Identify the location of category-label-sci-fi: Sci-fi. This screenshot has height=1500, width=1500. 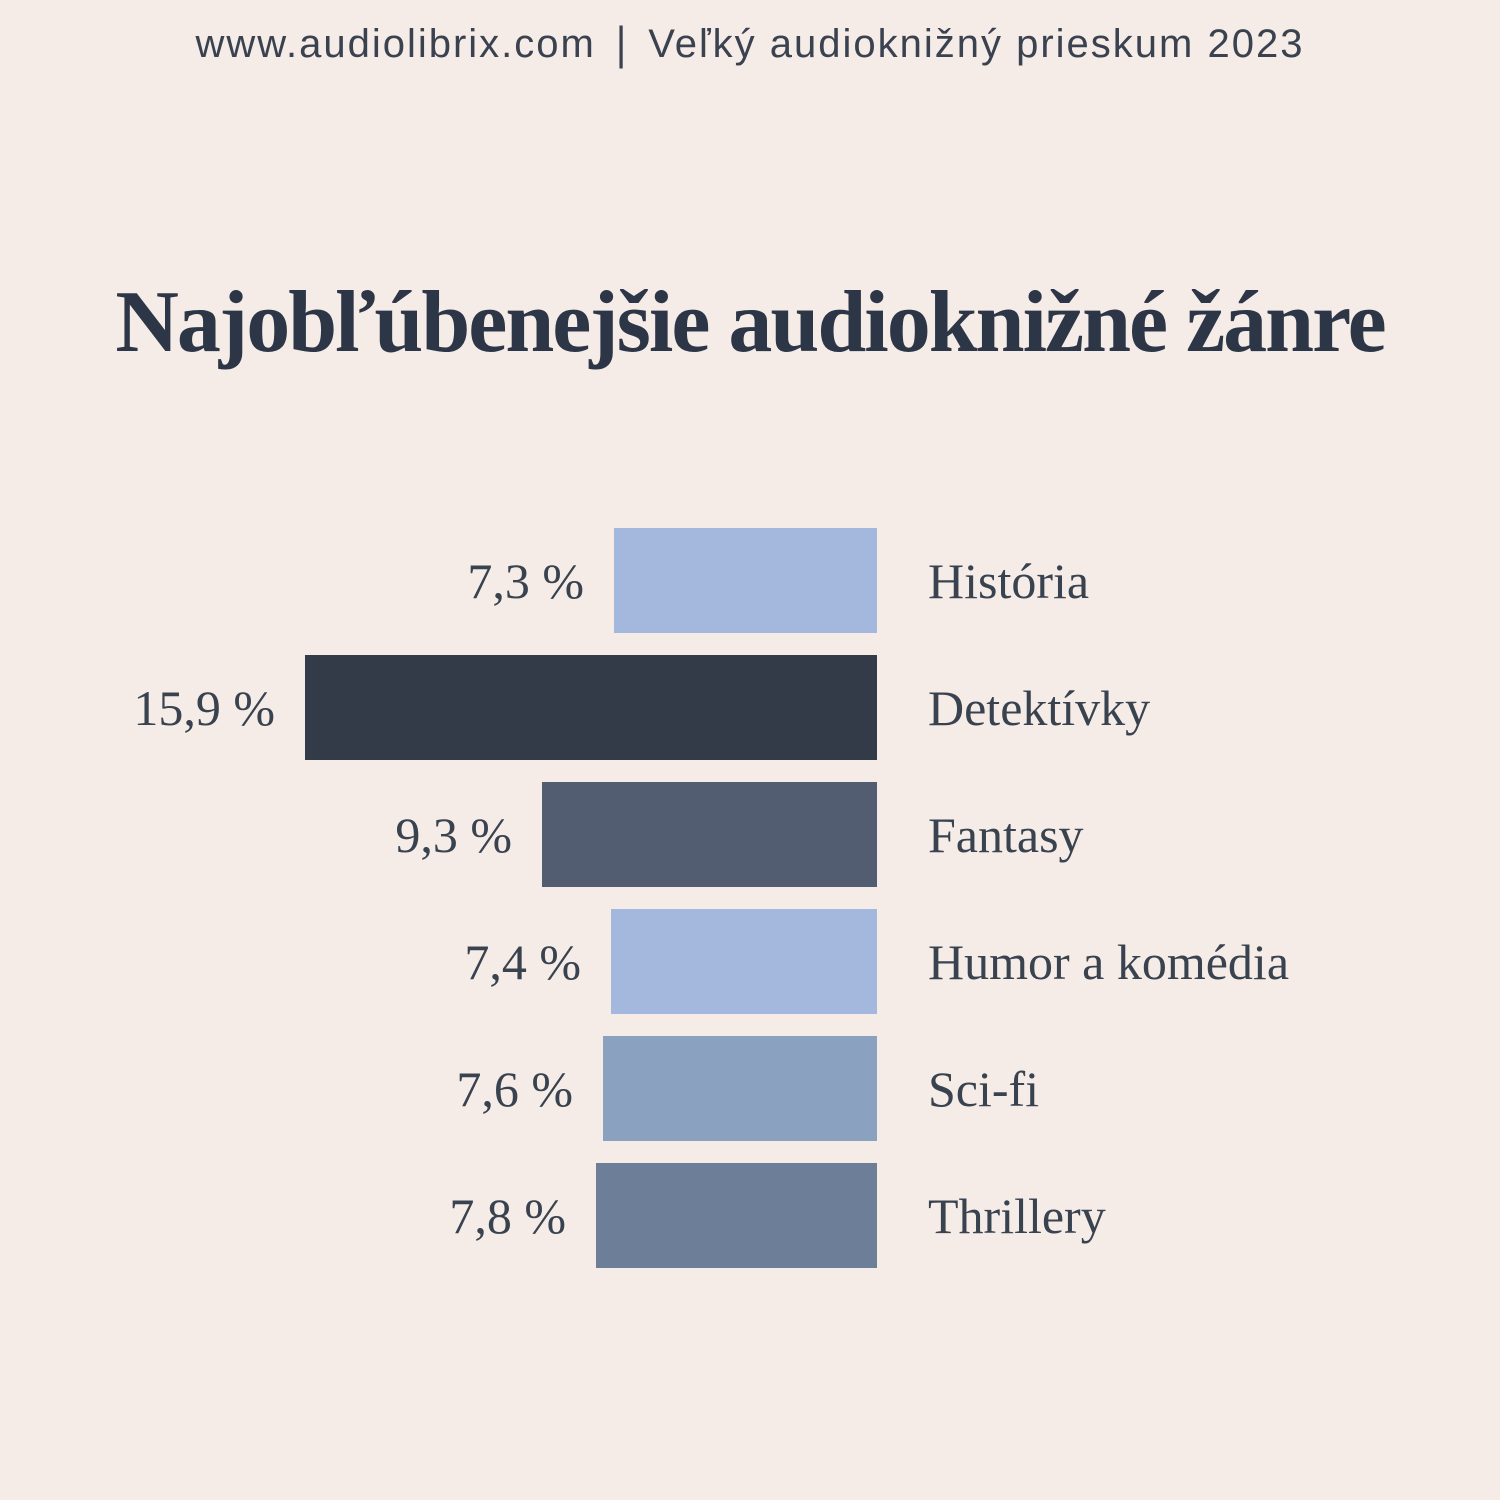
(984, 1088).